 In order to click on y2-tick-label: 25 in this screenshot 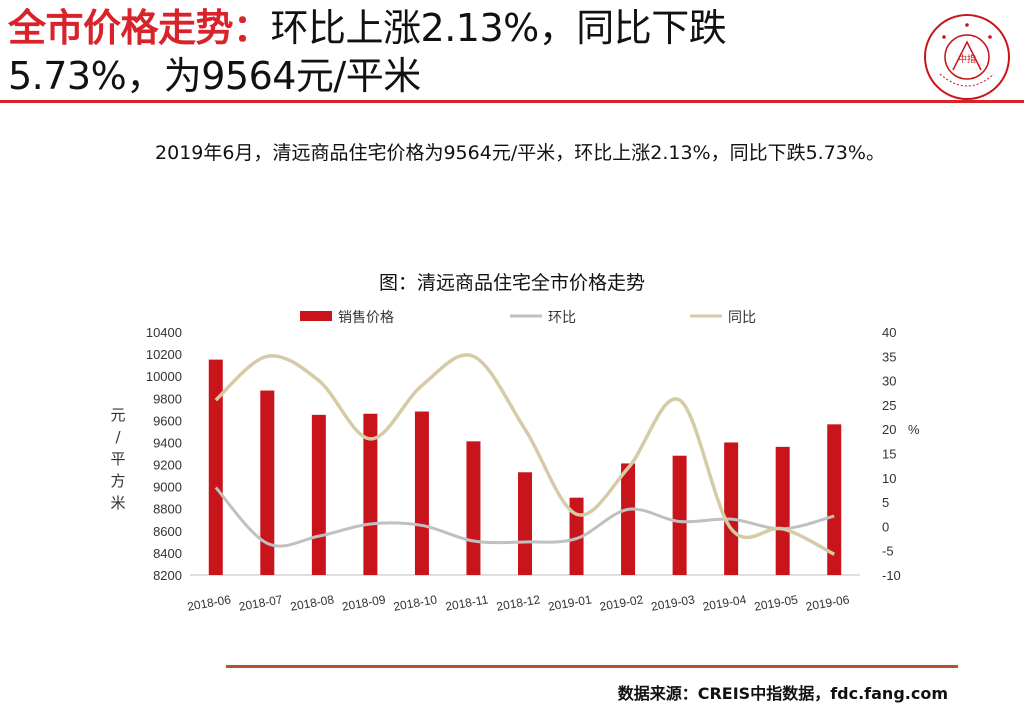, I will do `click(889, 405)`.